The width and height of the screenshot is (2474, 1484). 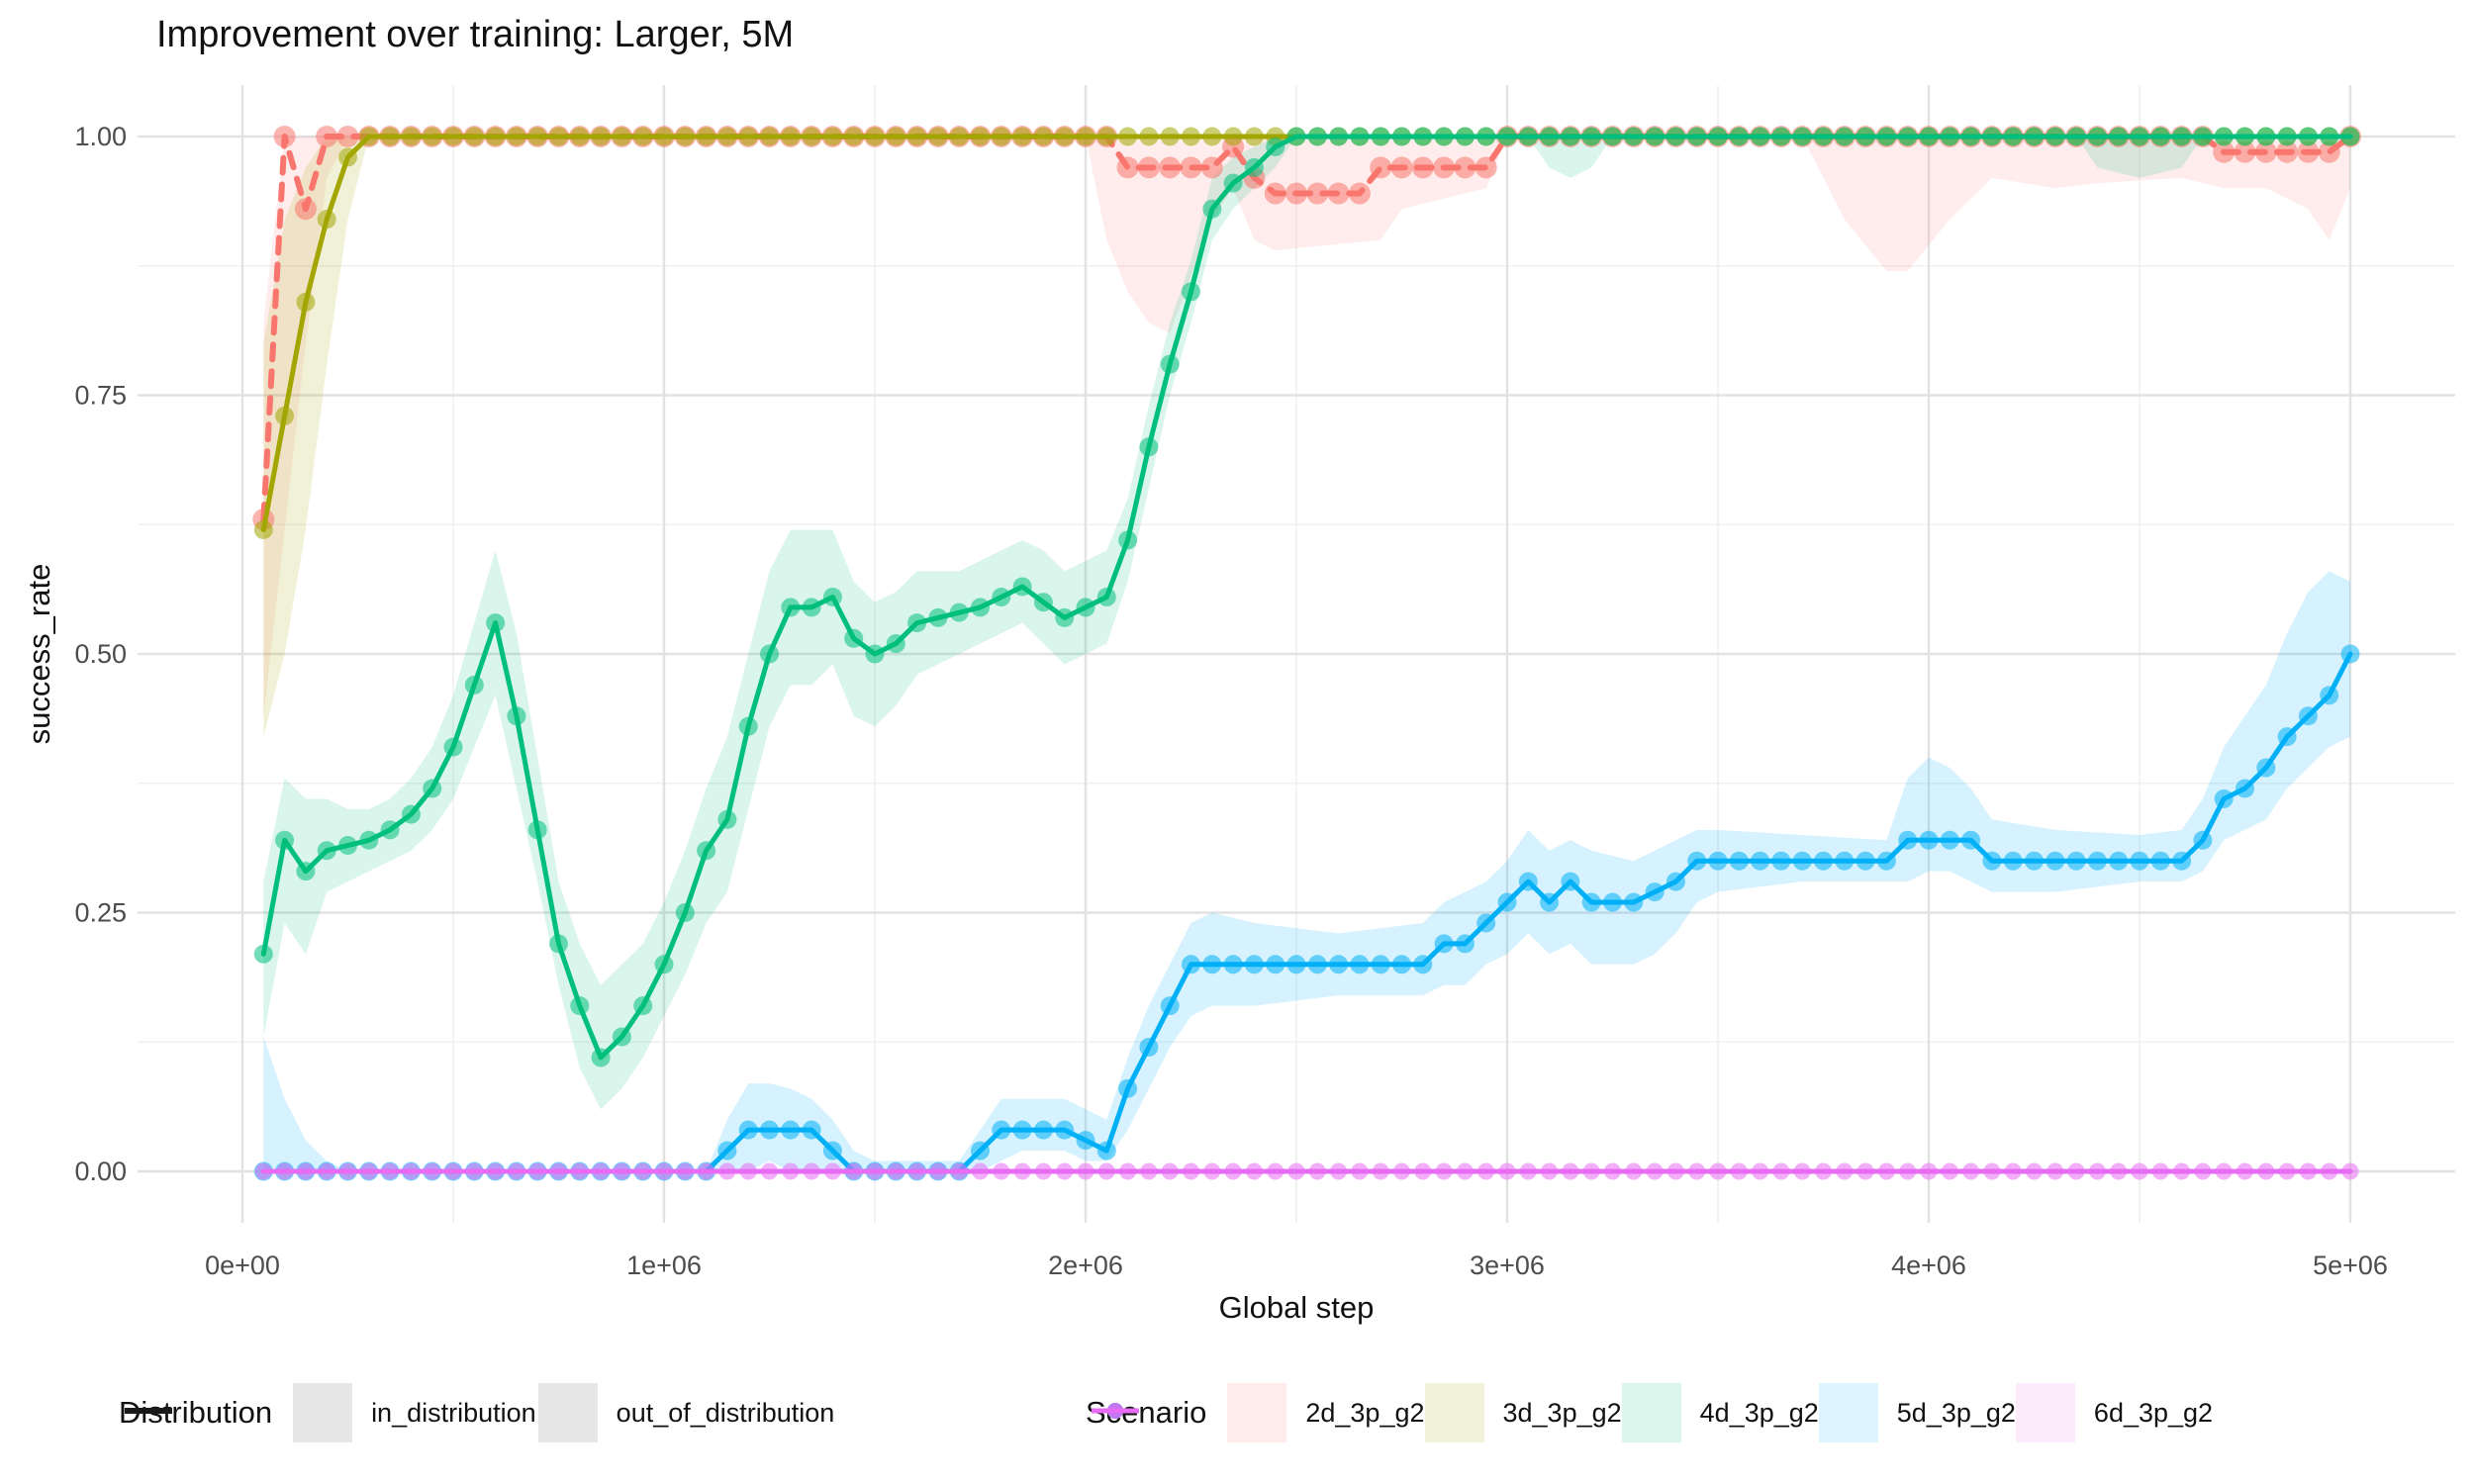 I want to click on scenario-key-icon-3d, so click(x=1288, y=1412).